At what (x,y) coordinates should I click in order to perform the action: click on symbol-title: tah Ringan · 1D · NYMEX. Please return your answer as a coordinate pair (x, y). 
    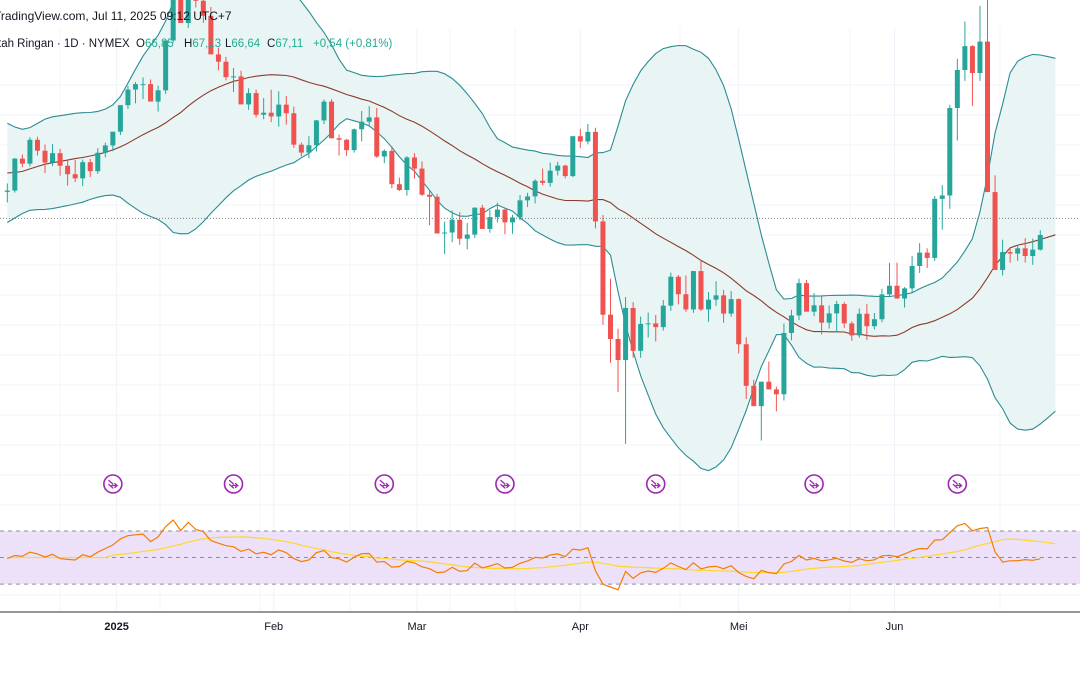
    Looking at the image, I should click on (65, 44).